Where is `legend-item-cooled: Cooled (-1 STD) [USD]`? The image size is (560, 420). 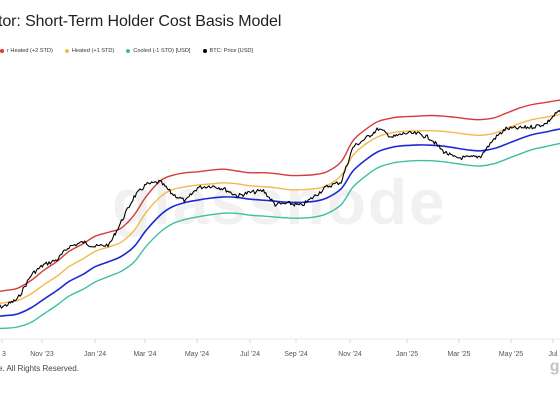
legend-item-cooled: Cooled (-1 STD) [USD] is located at coordinates (158, 51).